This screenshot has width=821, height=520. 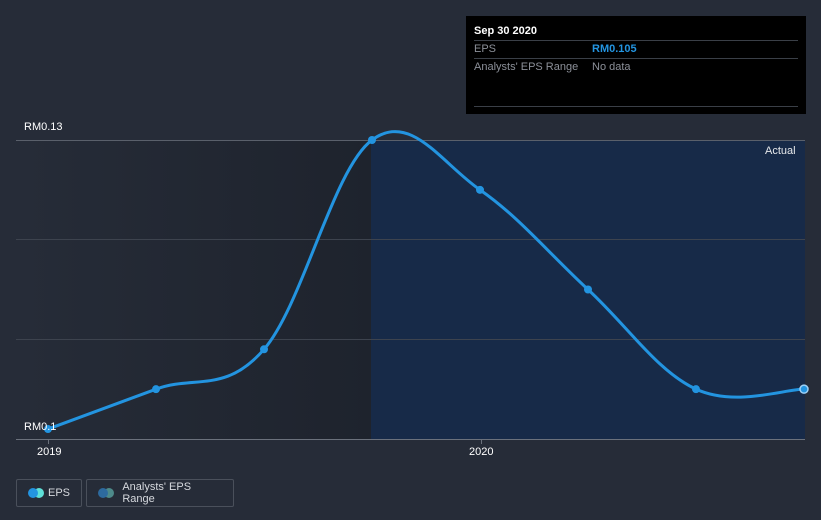 I want to click on analysts-range-legend-icon, so click(x=106, y=493).